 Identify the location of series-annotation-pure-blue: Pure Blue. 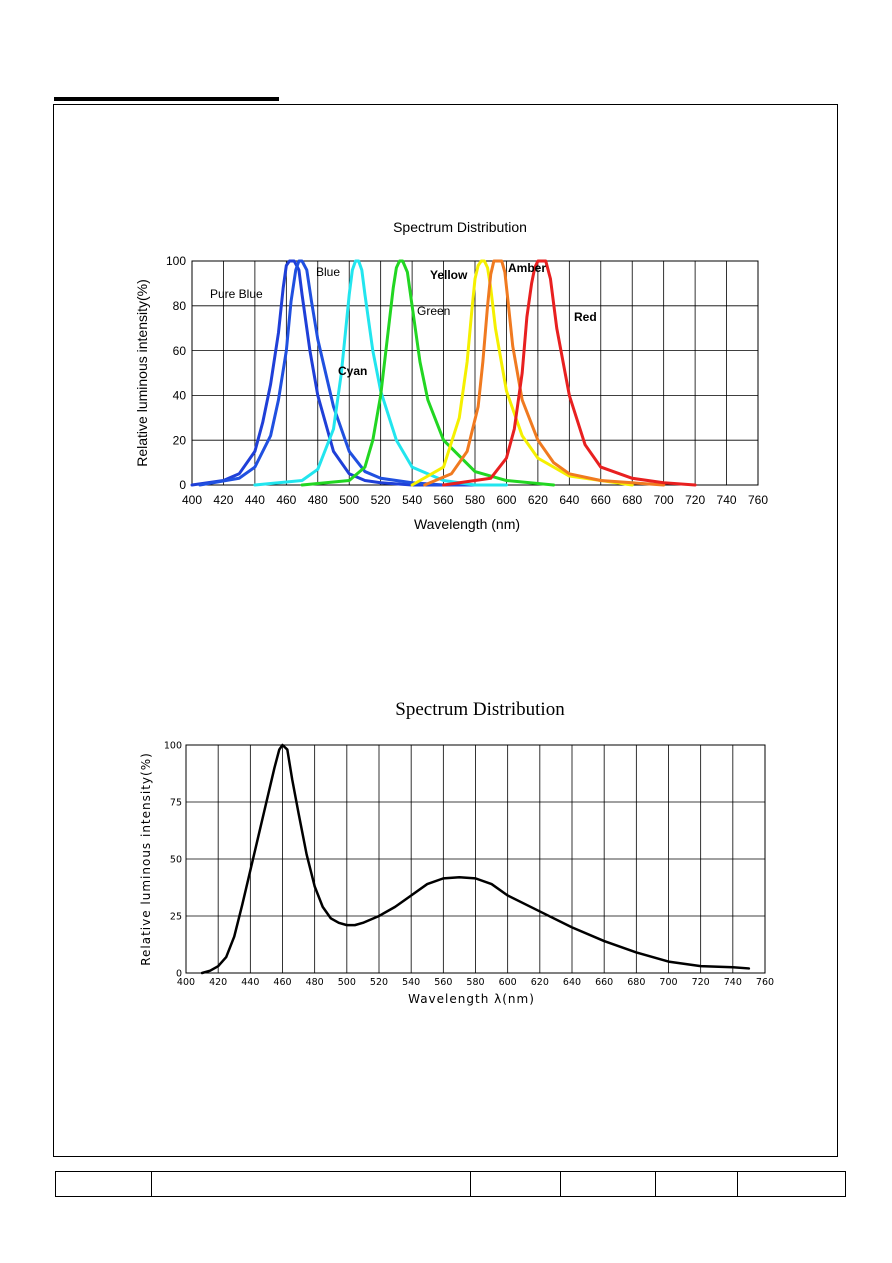
(236, 294).